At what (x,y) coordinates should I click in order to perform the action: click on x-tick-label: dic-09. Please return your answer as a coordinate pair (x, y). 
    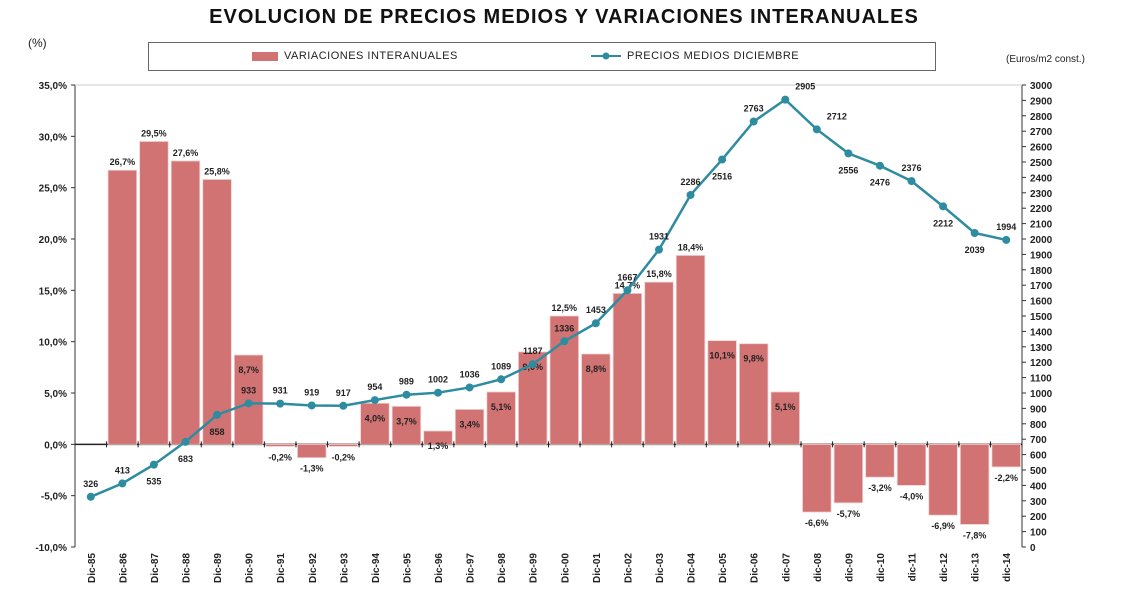
    Looking at the image, I should click on (849, 567).